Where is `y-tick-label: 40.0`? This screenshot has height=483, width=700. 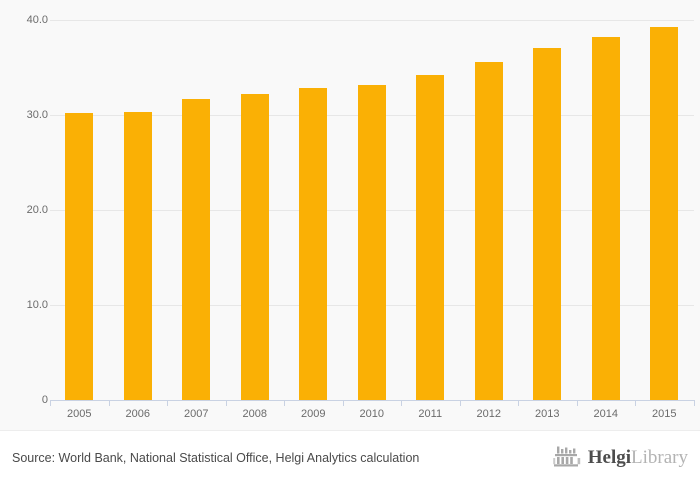 y-tick-label: 40.0 is located at coordinates (37, 20).